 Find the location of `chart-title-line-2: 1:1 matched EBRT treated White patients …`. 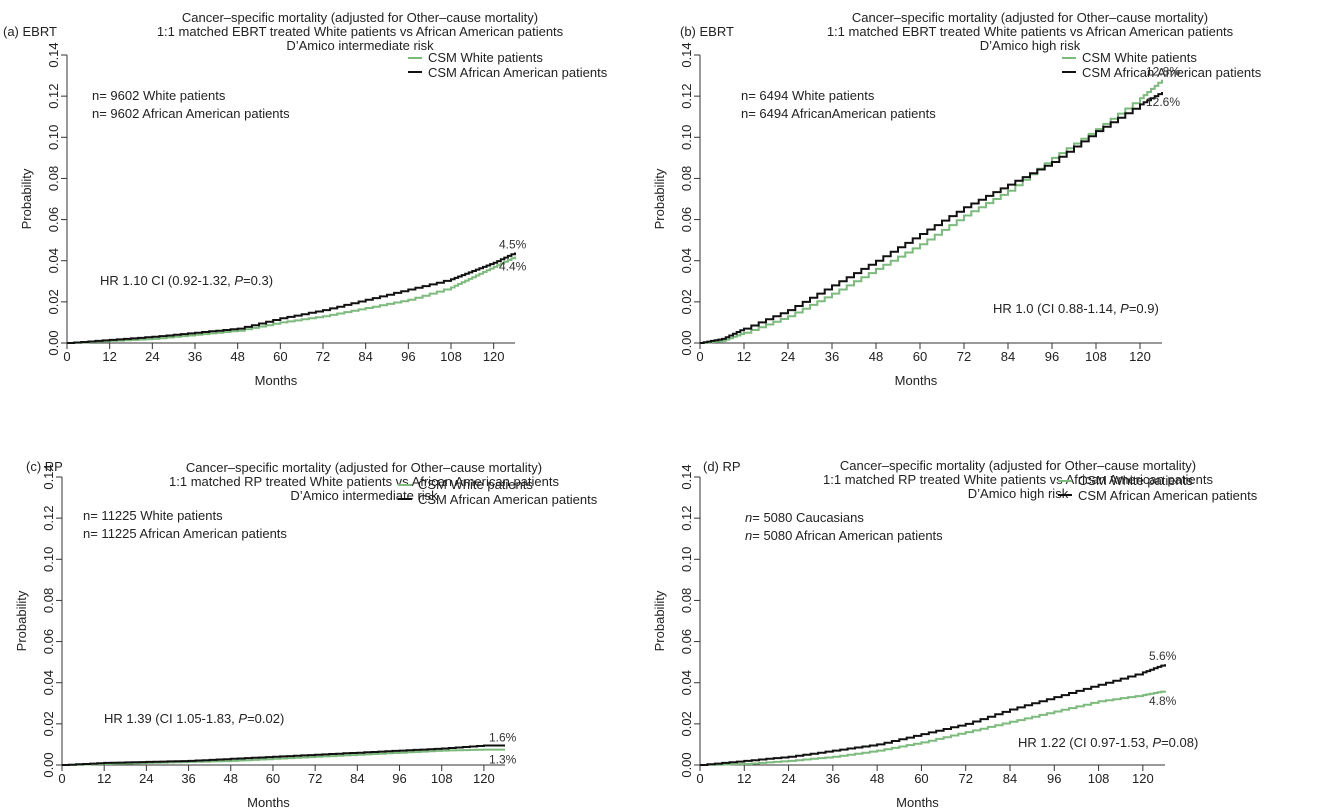

chart-title-line-2: 1:1 matched EBRT treated White patients … is located at coordinates (1030, 31).